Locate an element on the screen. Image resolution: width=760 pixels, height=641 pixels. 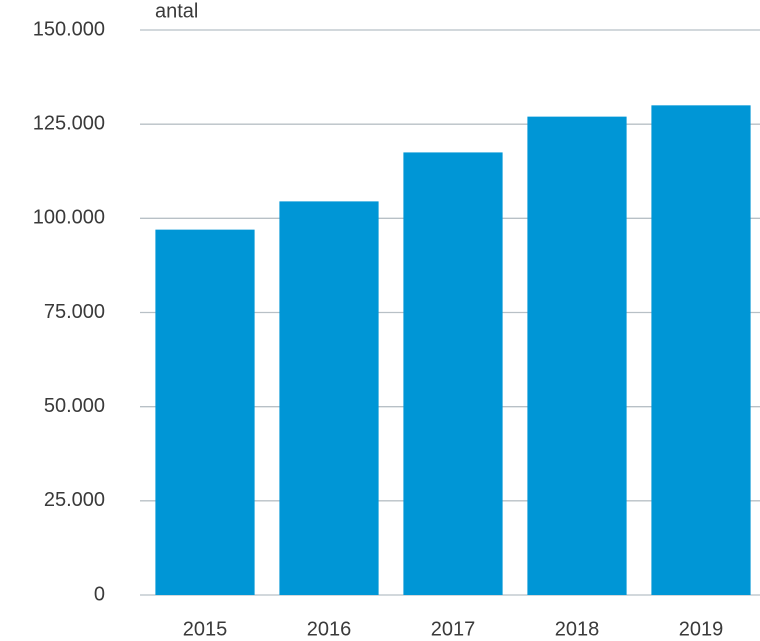
y-tick-label: 0 is located at coordinates (99, 594).